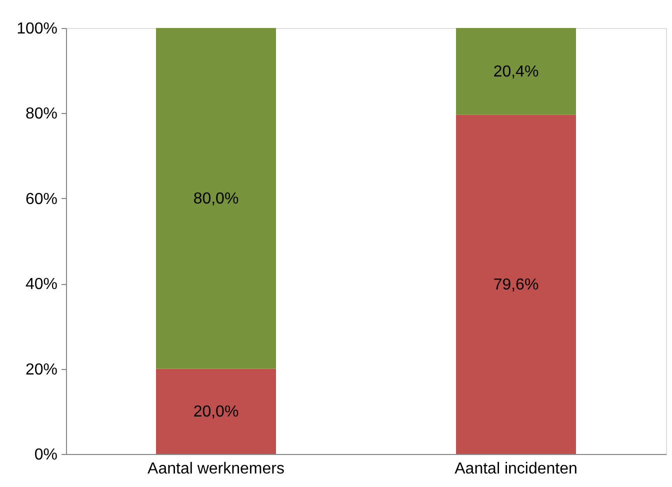  Describe the element at coordinates (41, 114) in the screenshot. I see `y-tick-label: 80%` at that location.